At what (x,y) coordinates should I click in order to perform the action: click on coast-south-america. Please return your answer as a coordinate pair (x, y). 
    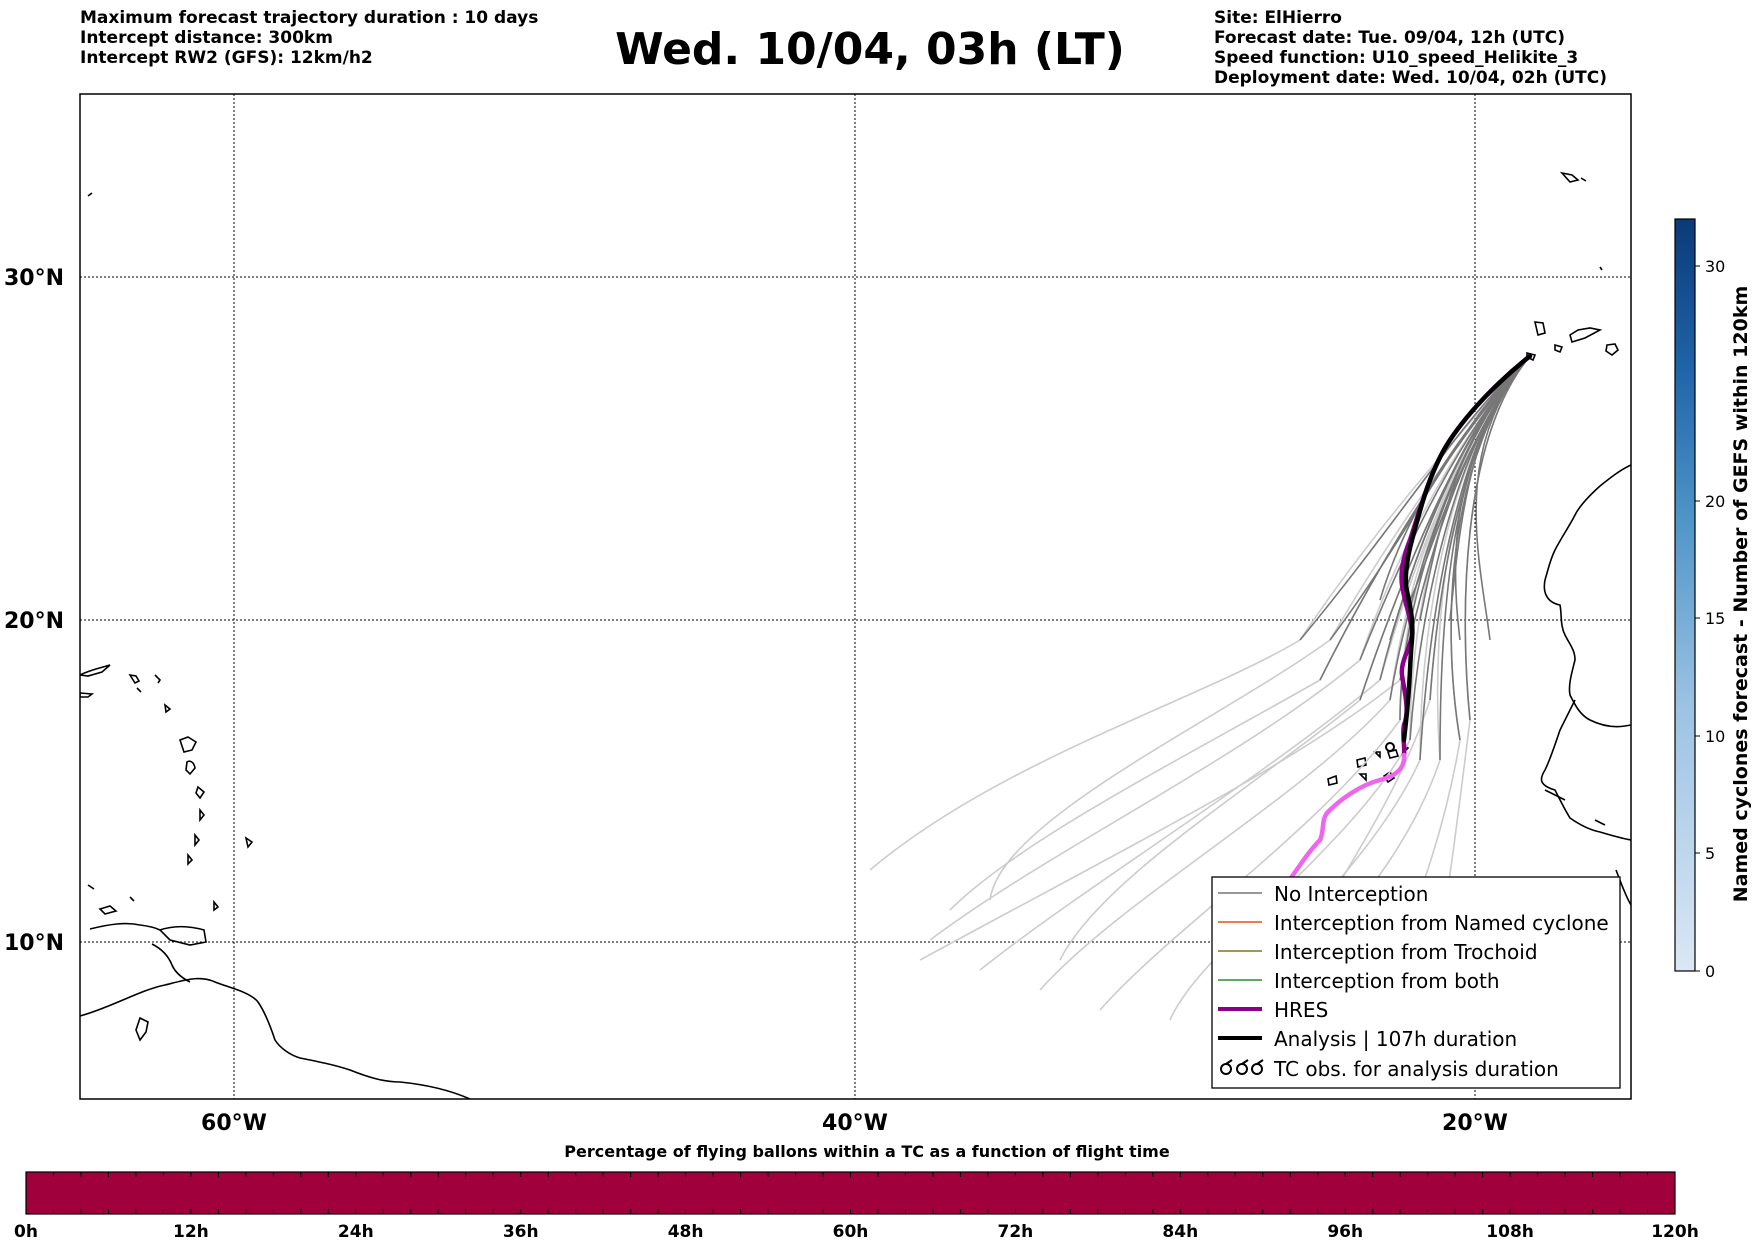
    Looking at the image, I should click on (275, 1038).